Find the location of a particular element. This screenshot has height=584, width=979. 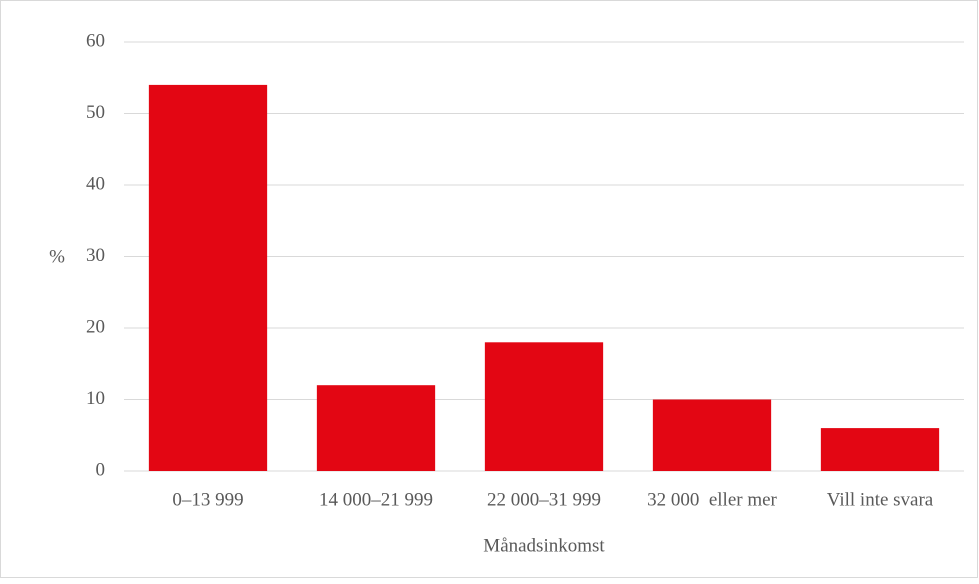

x-tick-label: 14 000–21 999 is located at coordinates (376, 499).